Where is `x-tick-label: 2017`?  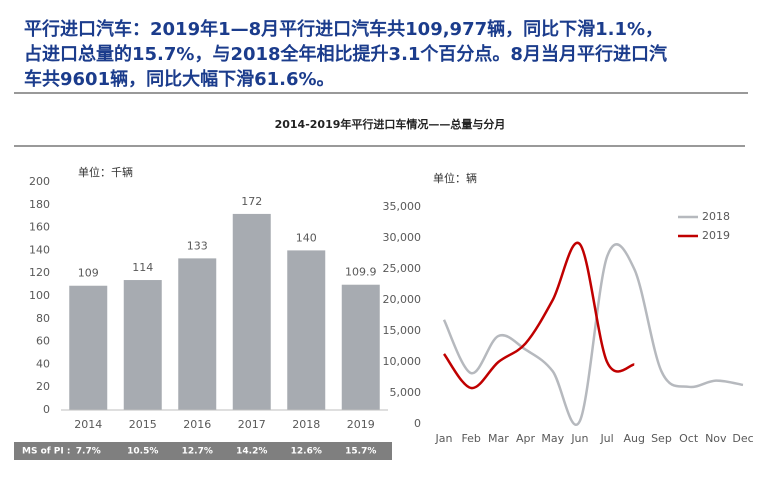 x-tick-label: 2017 is located at coordinates (252, 424).